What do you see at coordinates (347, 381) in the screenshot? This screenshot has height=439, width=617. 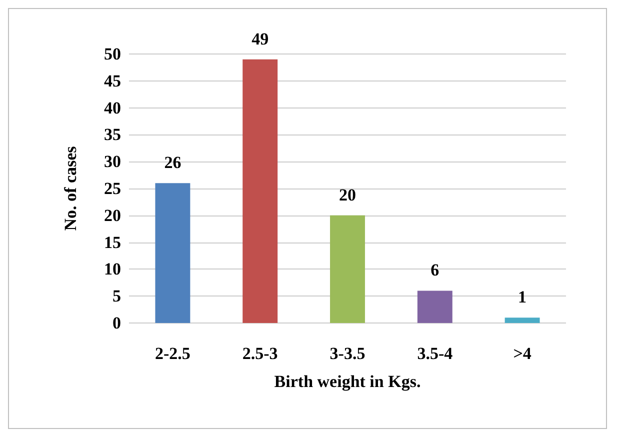 I see `x-axis-title: Birth weight in Kgs.` at bounding box center [347, 381].